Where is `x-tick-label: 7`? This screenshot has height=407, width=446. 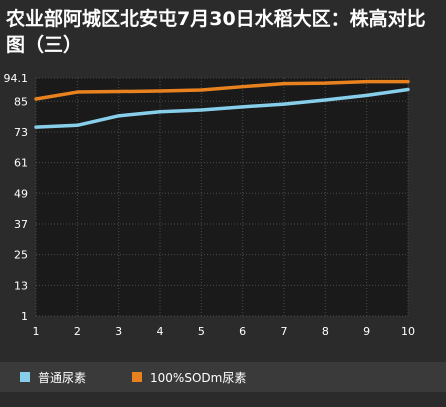
x-tick-label: 7 is located at coordinates (284, 331).